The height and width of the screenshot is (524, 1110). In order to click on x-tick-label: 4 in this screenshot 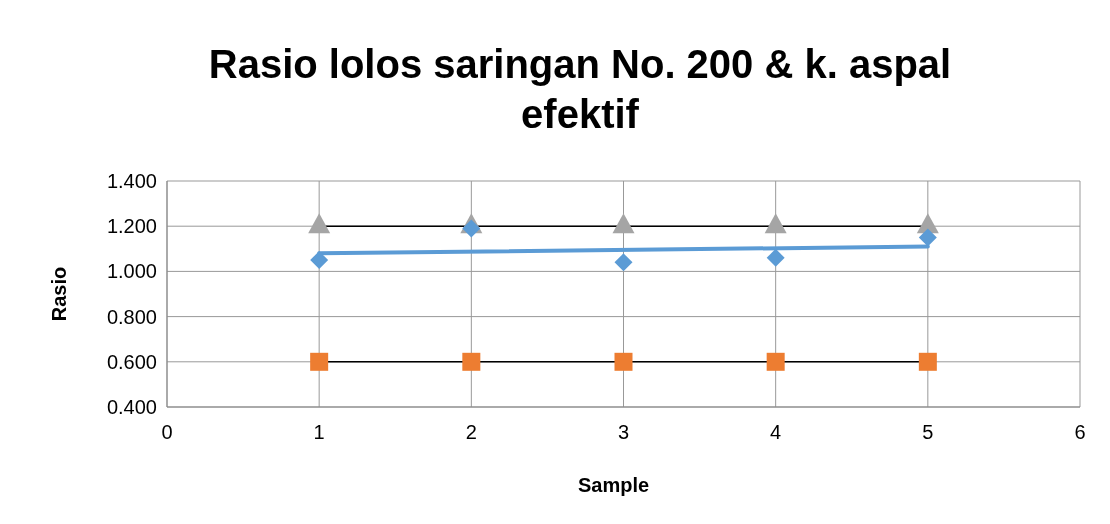, I will do `click(776, 432)`.